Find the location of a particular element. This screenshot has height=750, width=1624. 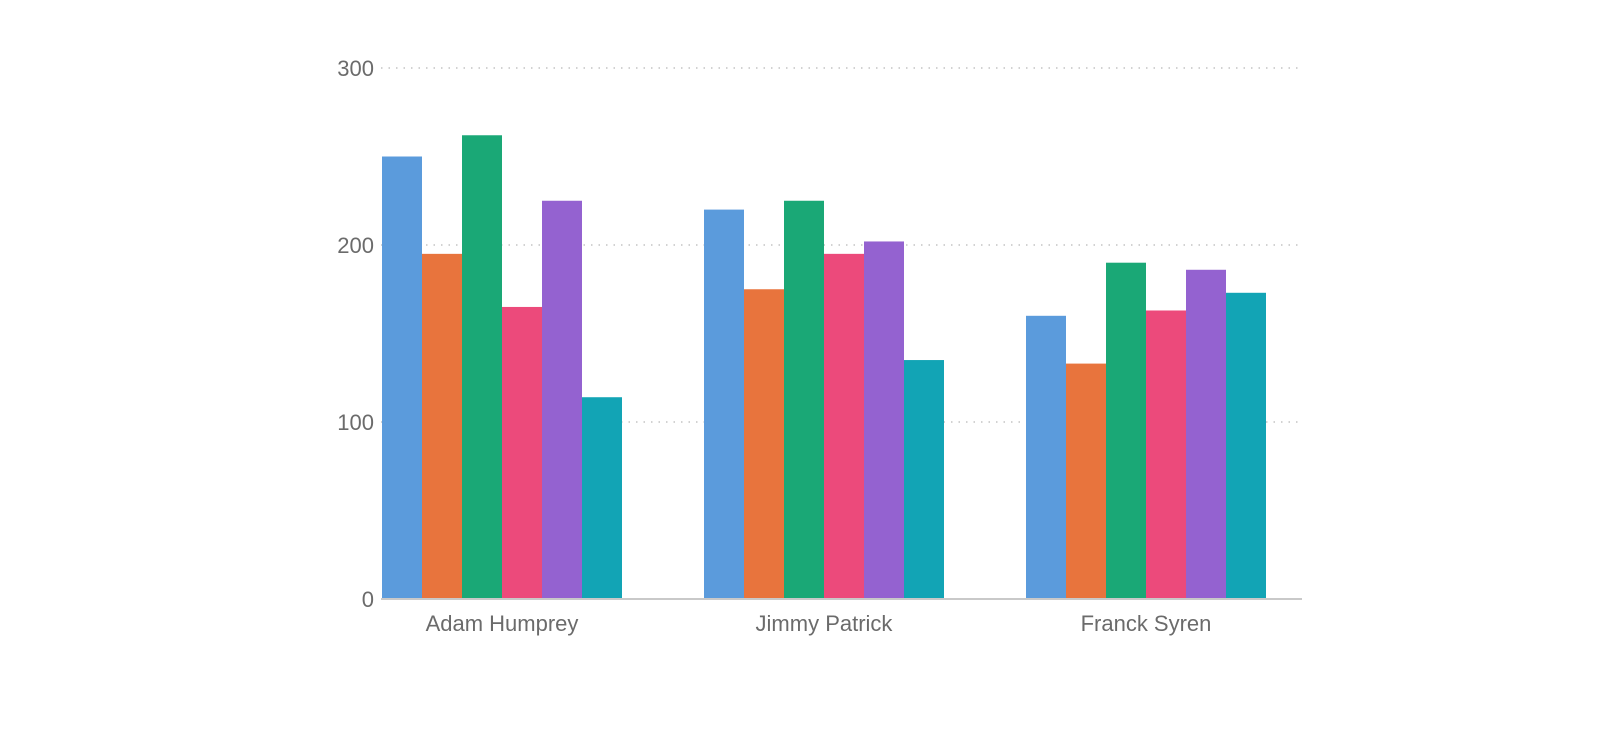

y-tick-label: 100 is located at coordinates (355, 422).